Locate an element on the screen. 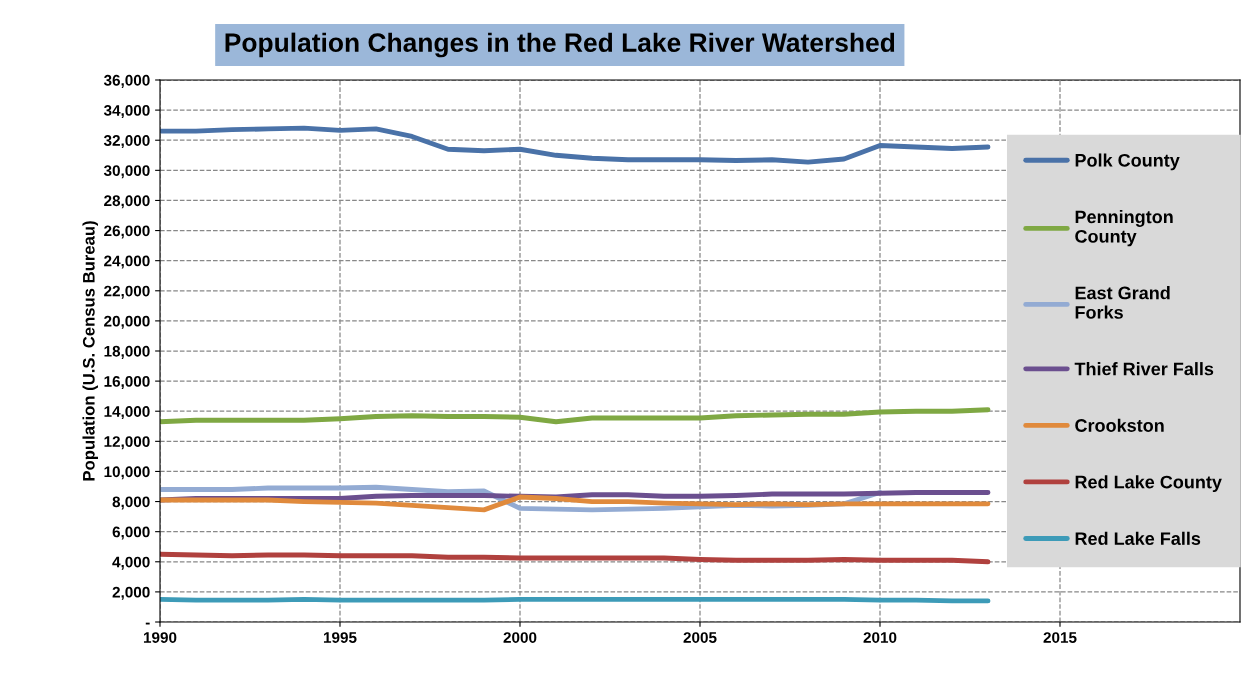 The width and height of the screenshot is (1244, 673). y-tick-label: 2,000 is located at coordinates (131, 593).